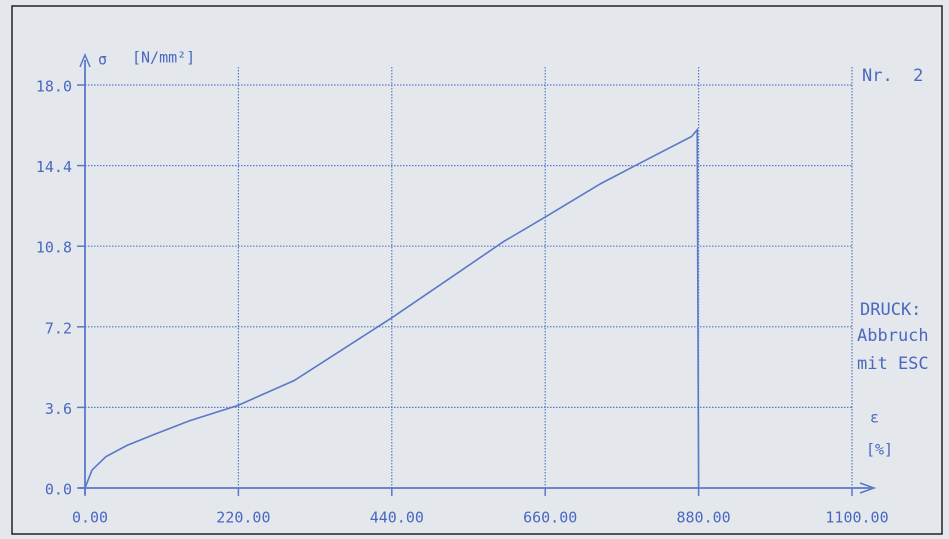  Describe the element at coordinates (890, 310) in the screenshot. I see `annotation: DRUCK:` at that location.